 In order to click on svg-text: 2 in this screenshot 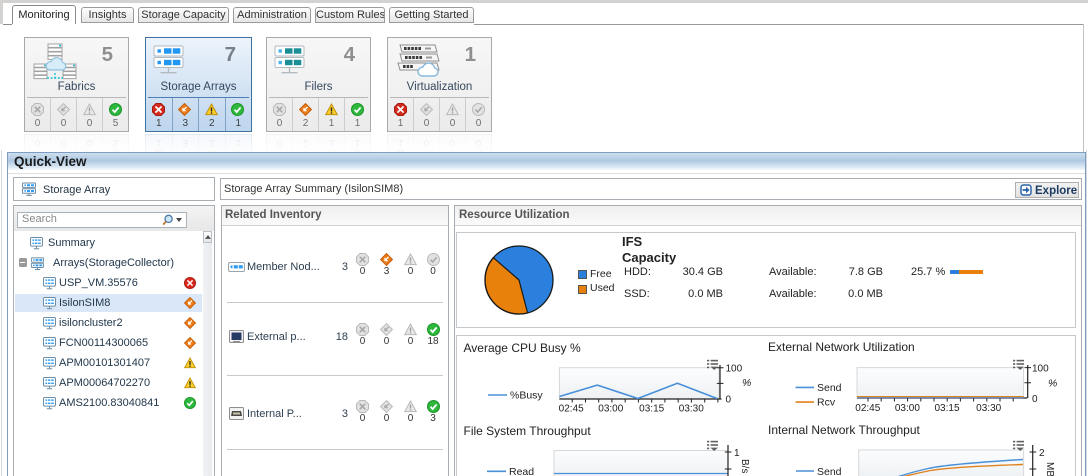, I will do `click(1042, 453)`.